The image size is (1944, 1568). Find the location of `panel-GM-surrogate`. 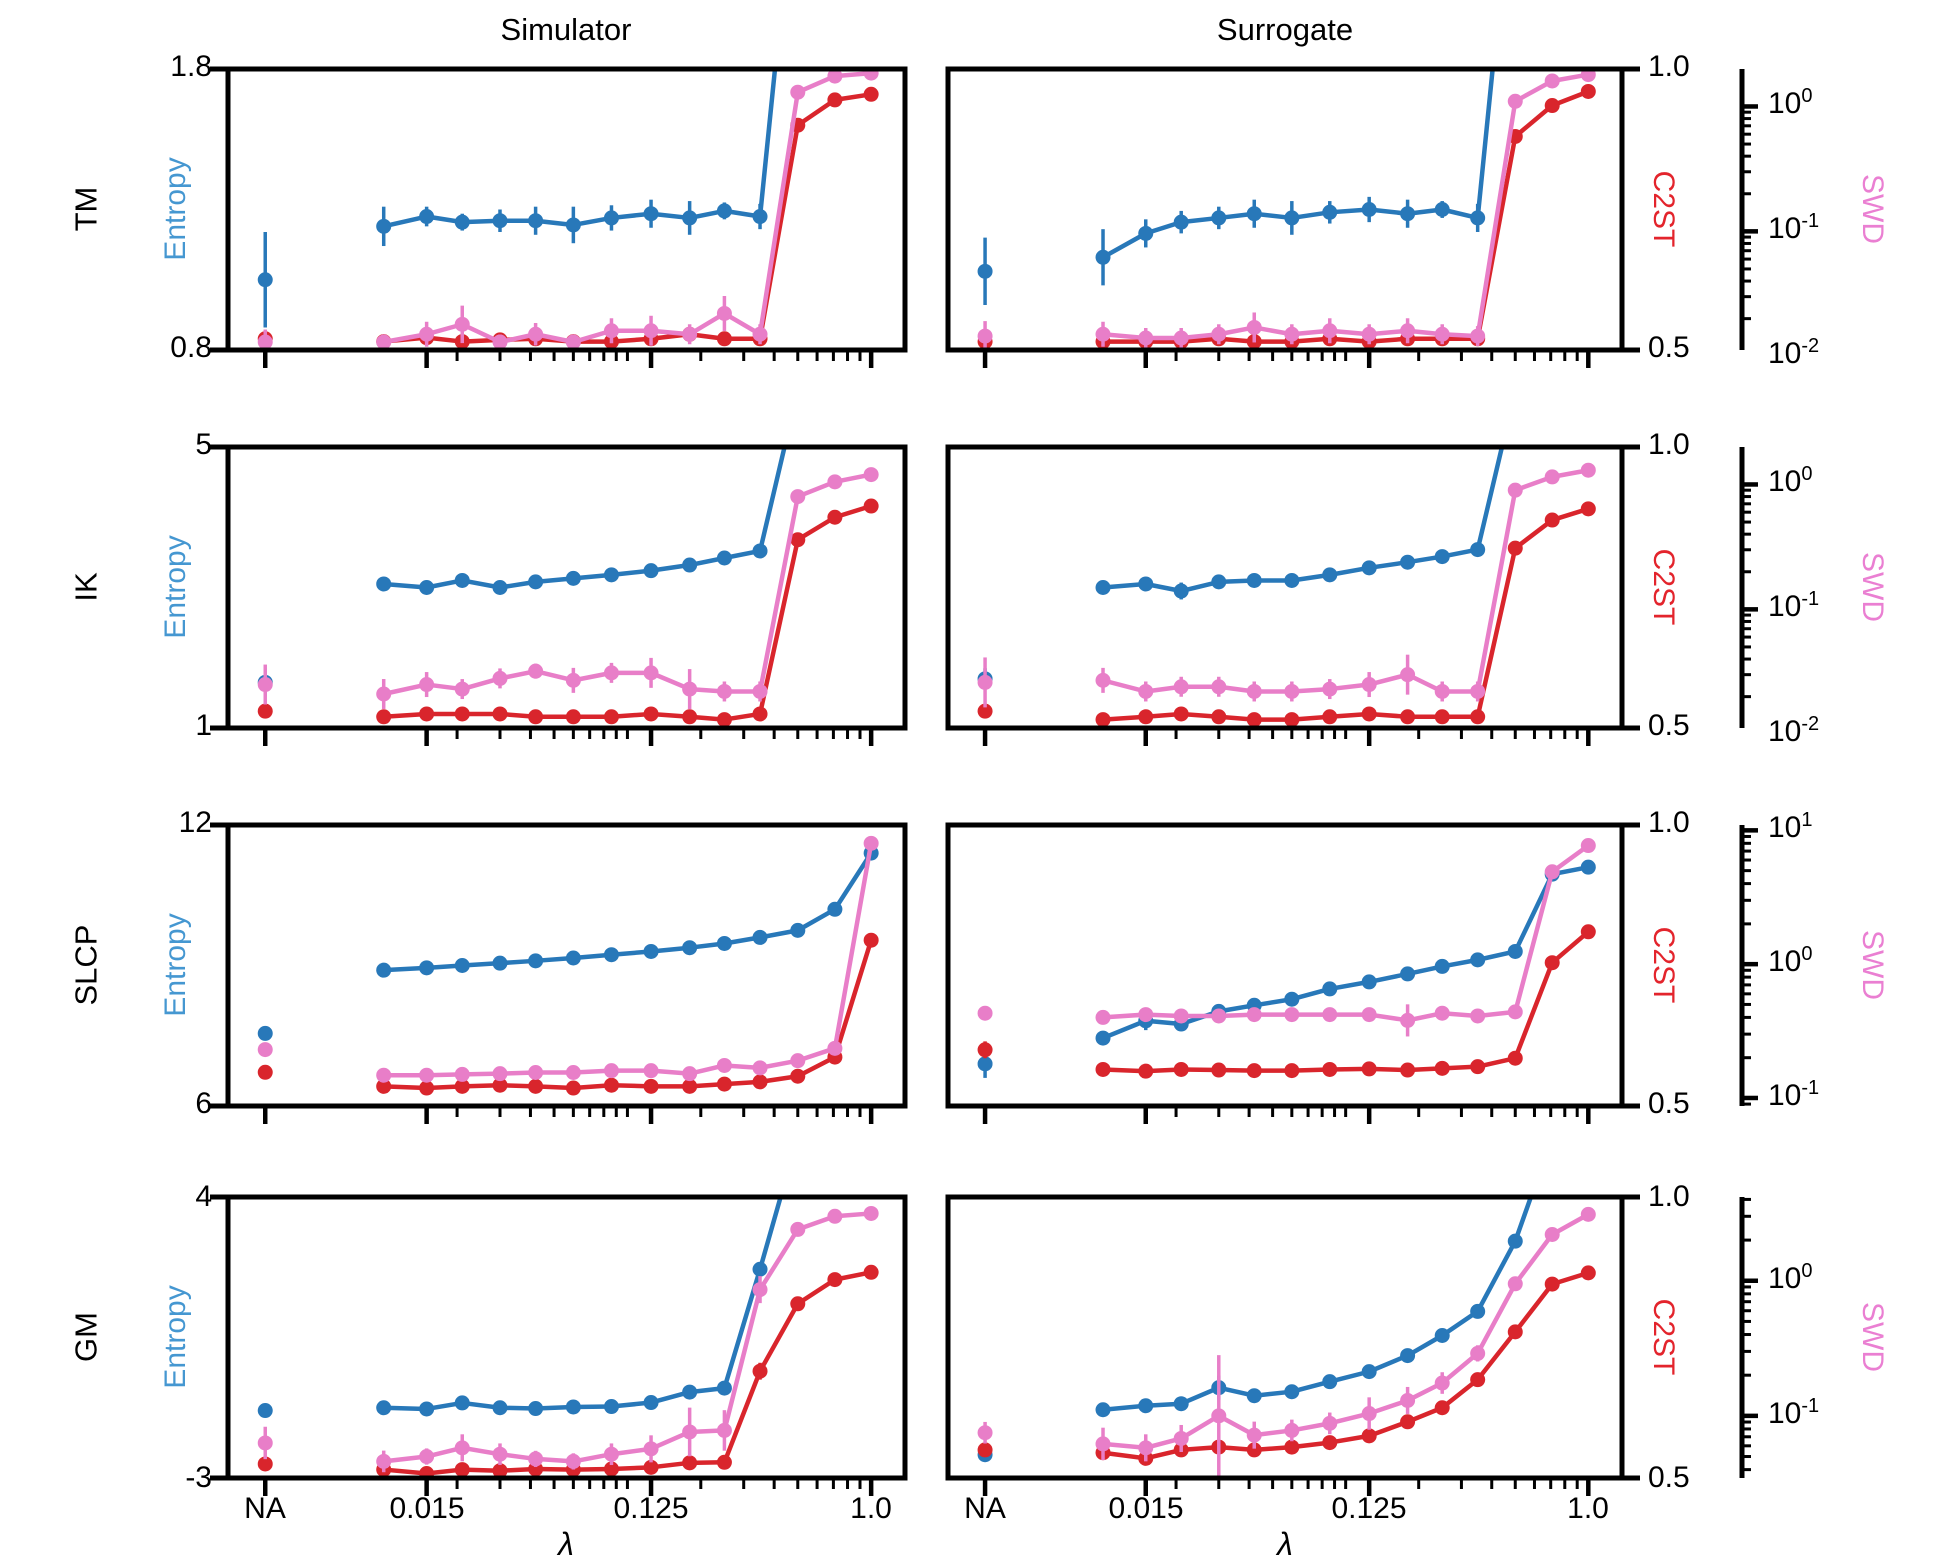

panel-GM-surrogate is located at coordinates (1286, 1337).